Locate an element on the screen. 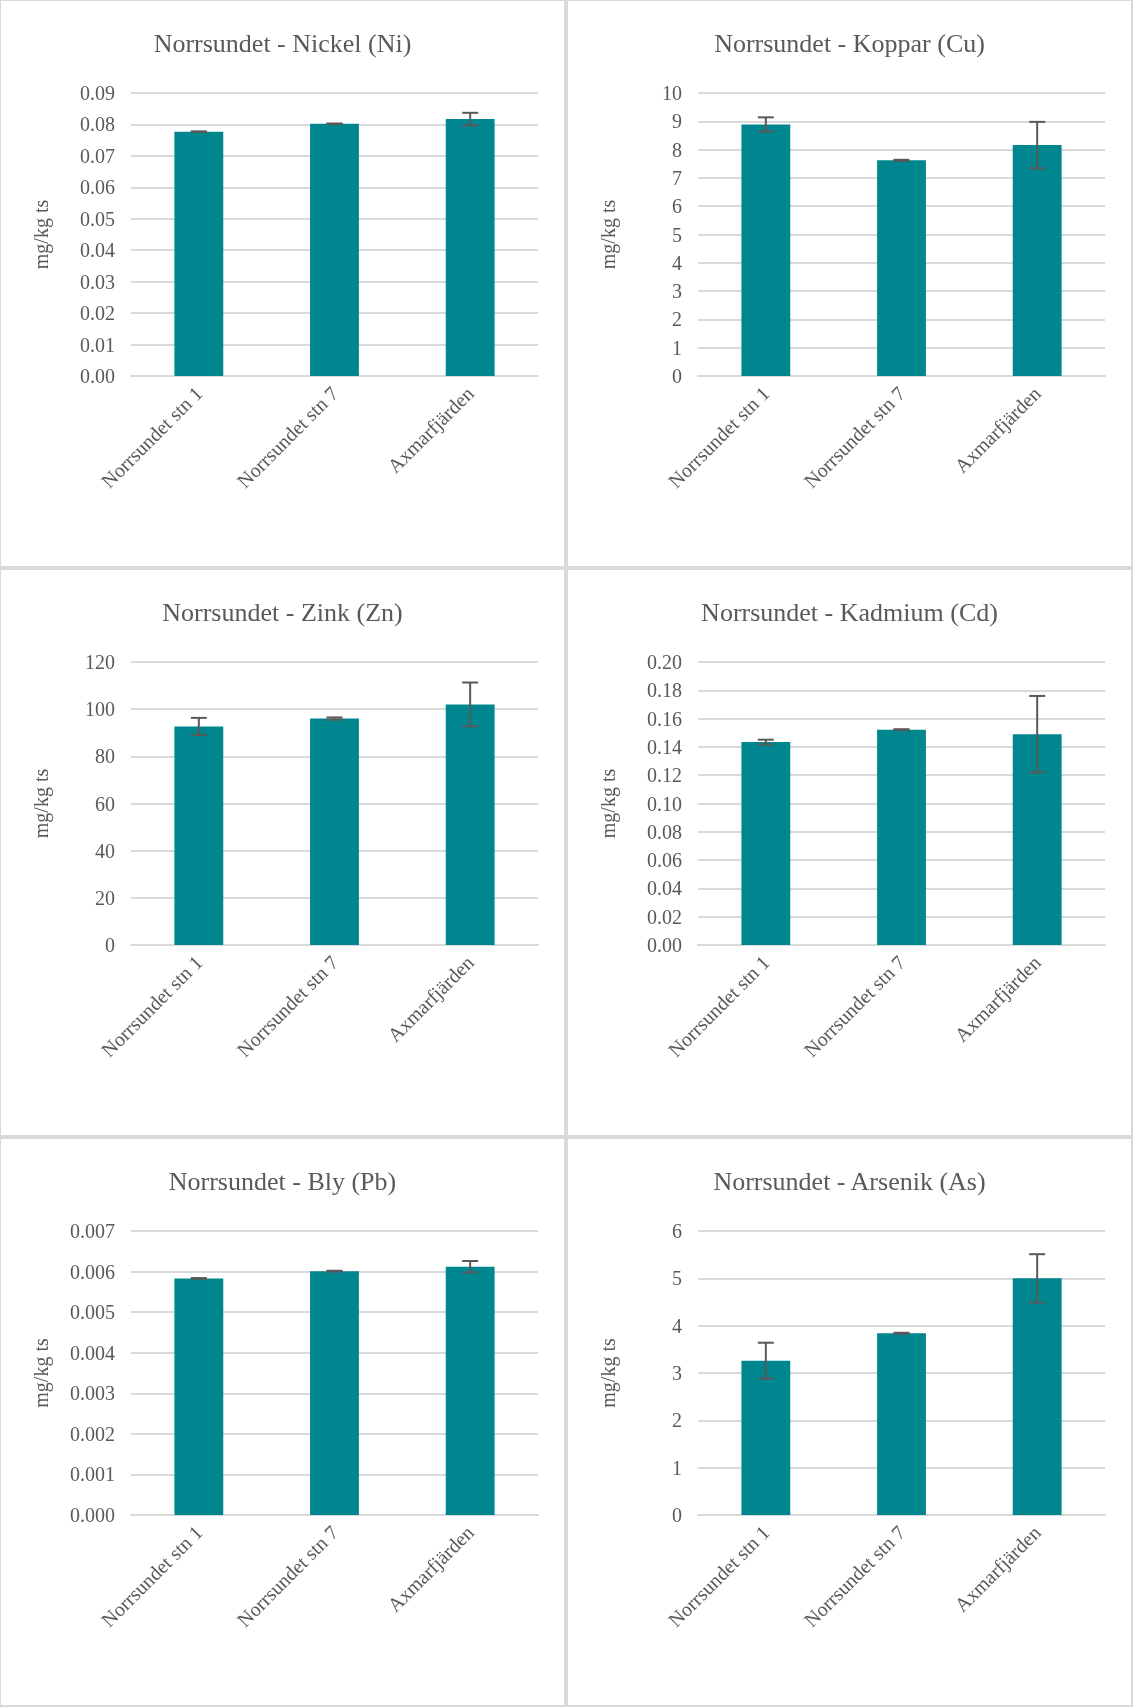 This screenshot has height=1708, width=1134. y-tick-label: 0.006 is located at coordinates (92, 1271).